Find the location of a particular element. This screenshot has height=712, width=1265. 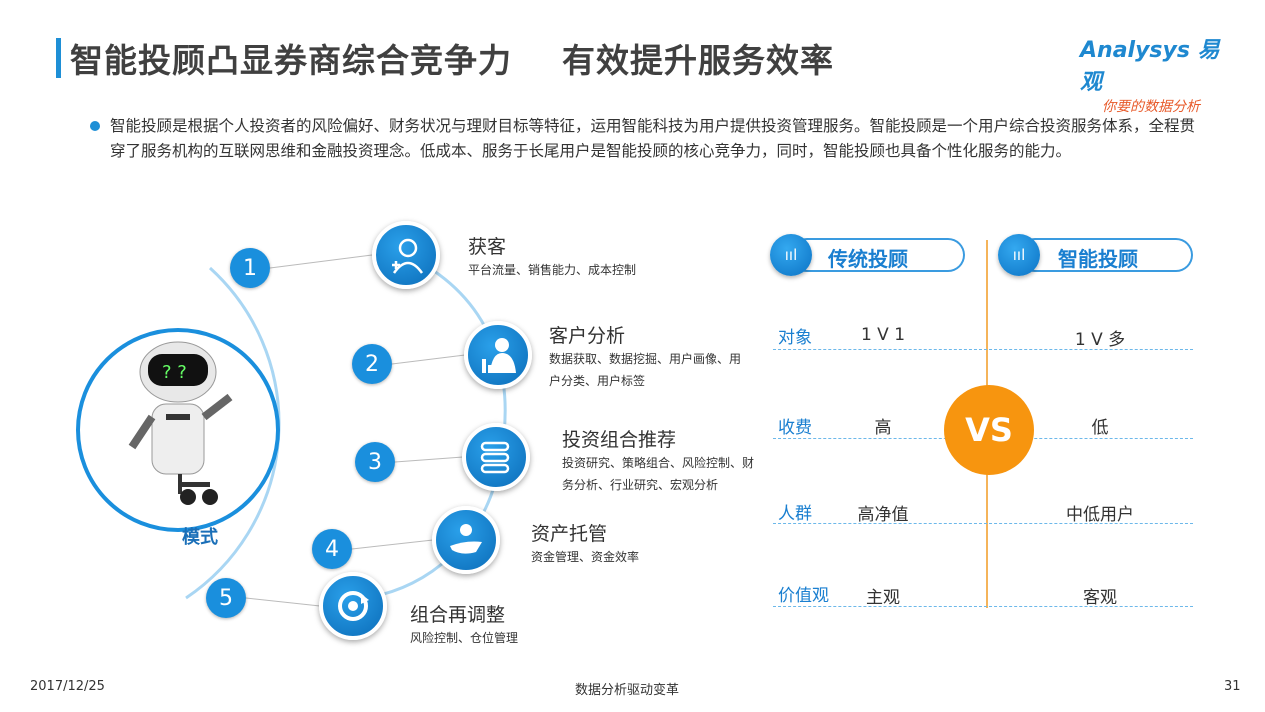

step-title: 资产托管 is located at coordinates (569, 534).